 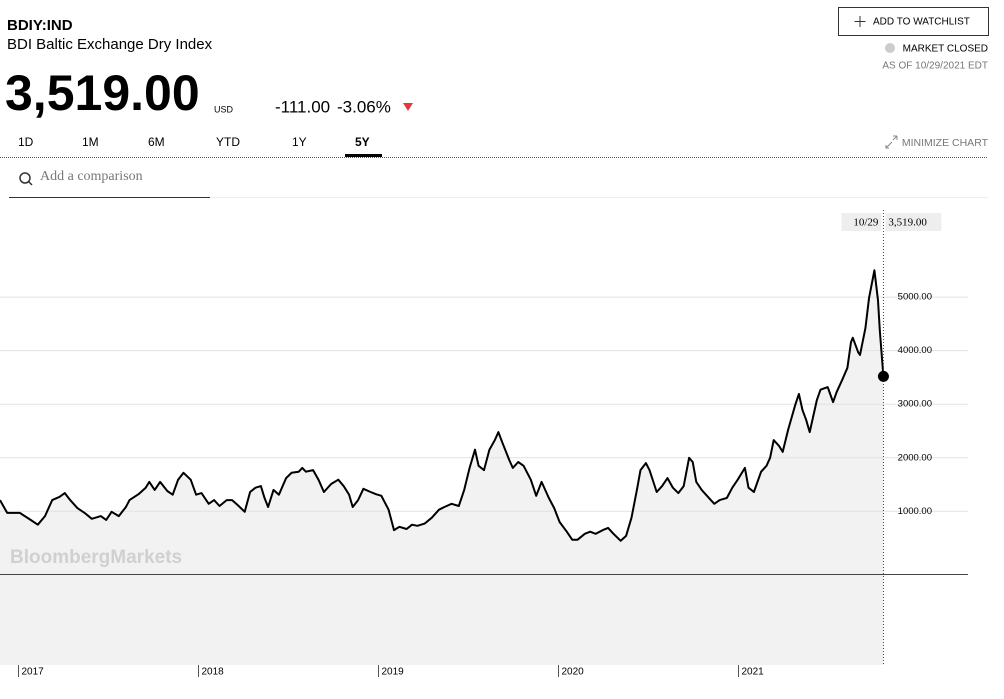 What do you see at coordinates (363, 155) in the screenshot?
I see `active-underline` at bounding box center [363, 155].